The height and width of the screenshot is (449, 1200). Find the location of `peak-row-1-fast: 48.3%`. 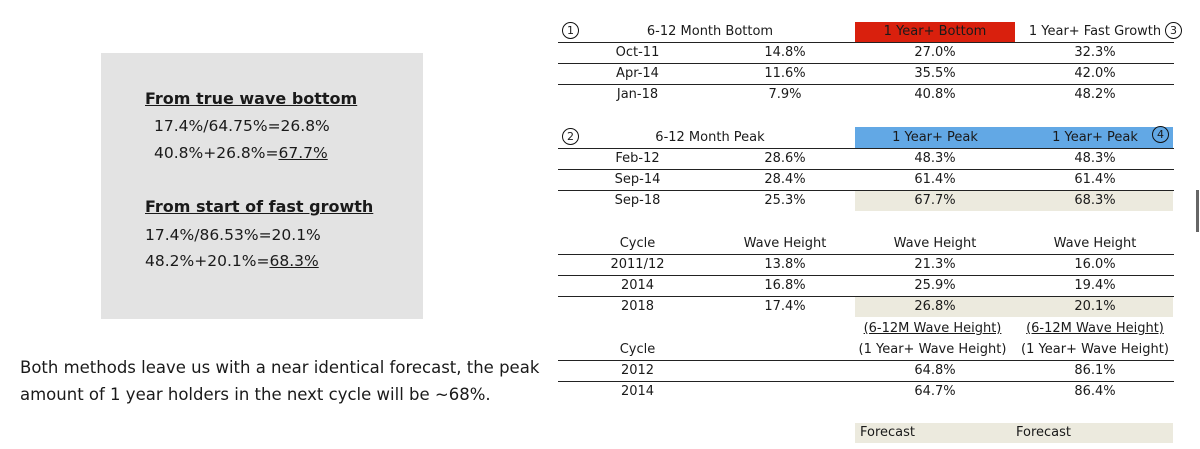

peak-row-1-fast: 48.3% is located at coordinates (1095, 158).